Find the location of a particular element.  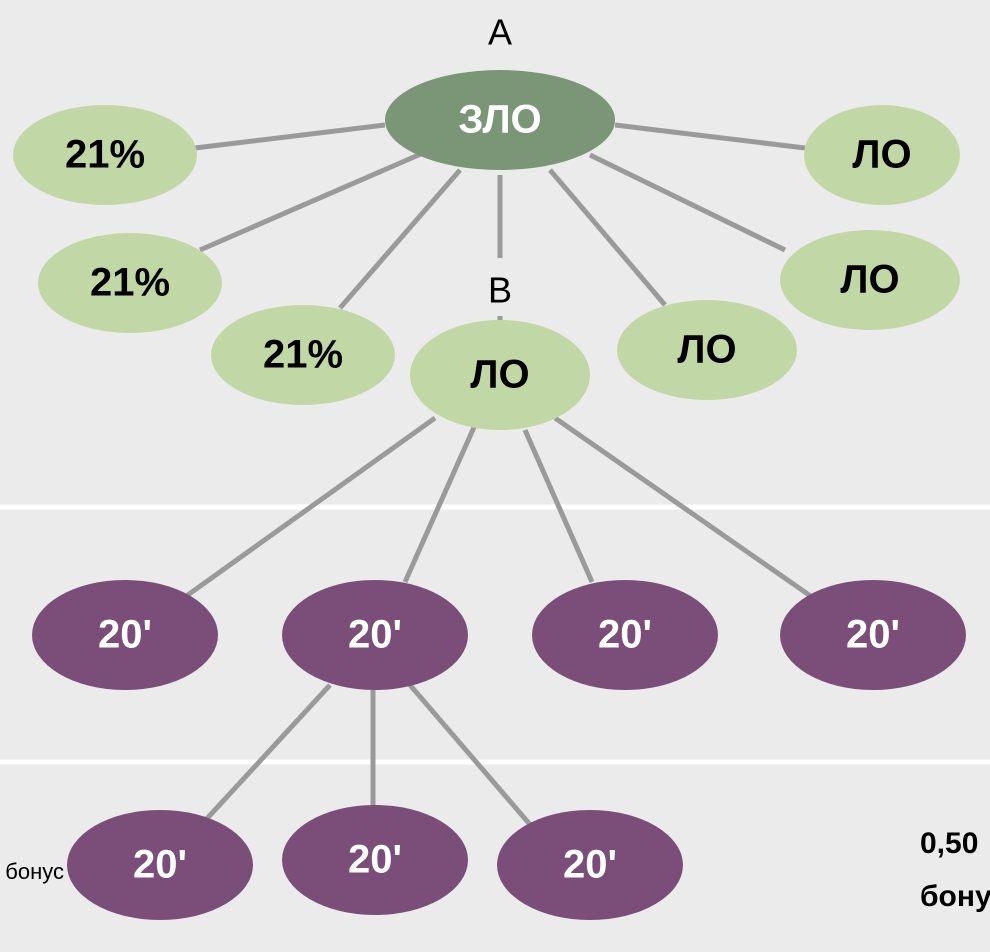

label-b: B is located at coordinates (500, 290).